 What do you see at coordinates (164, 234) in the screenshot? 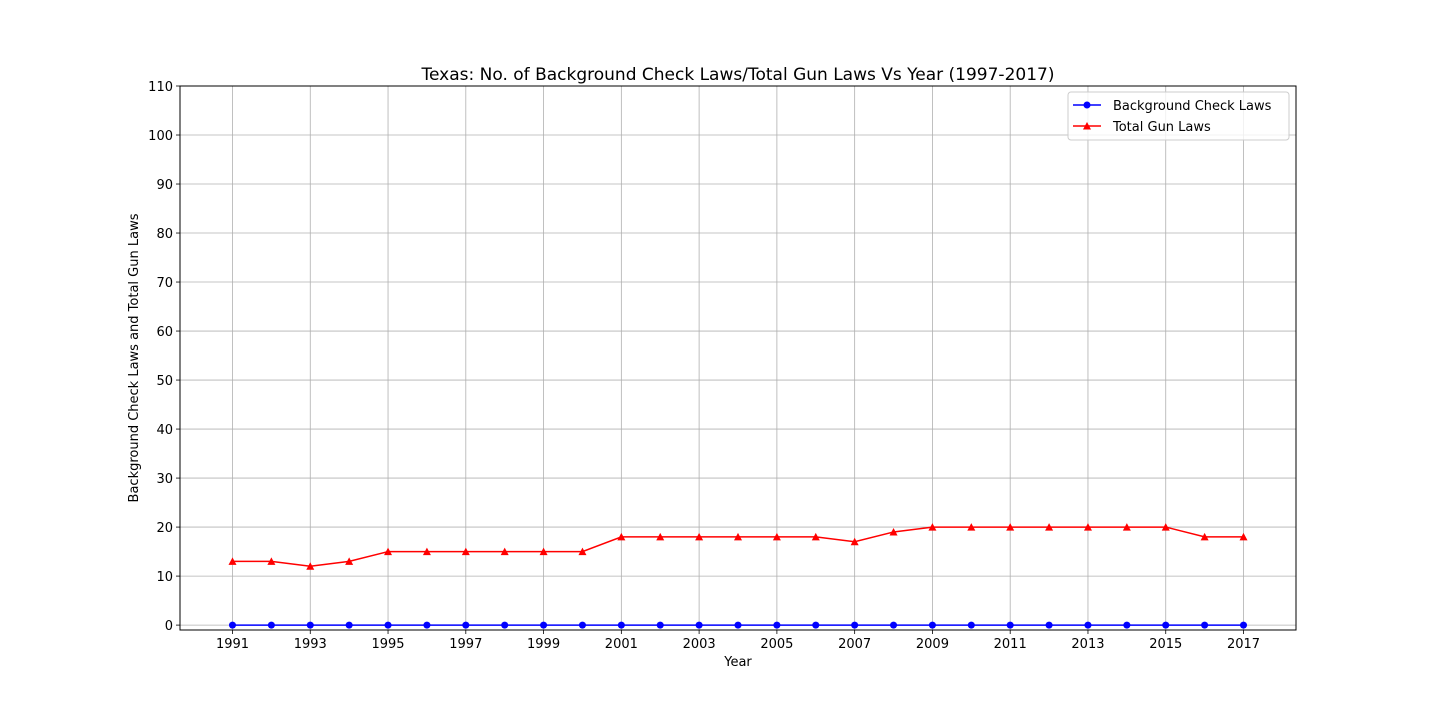
I see `y-tick-label: 80` at bounding box center [164, 234].